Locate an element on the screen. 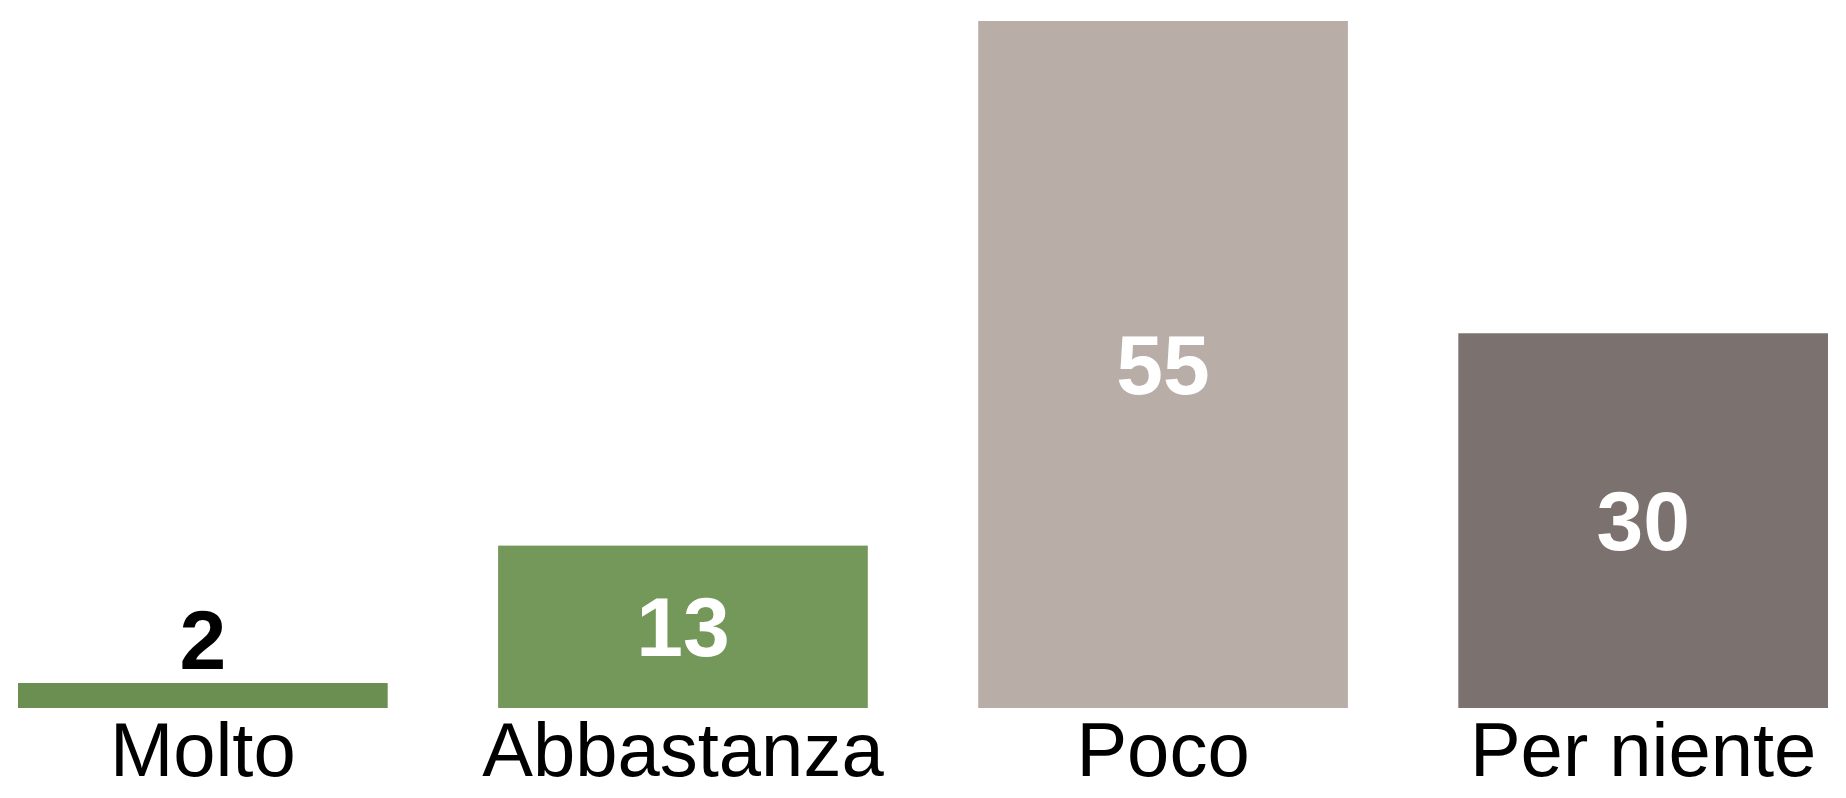 Image resolution: width=1846 pixels, height=798 pixels. data-label: 13 is located at coordinates (683, 627).